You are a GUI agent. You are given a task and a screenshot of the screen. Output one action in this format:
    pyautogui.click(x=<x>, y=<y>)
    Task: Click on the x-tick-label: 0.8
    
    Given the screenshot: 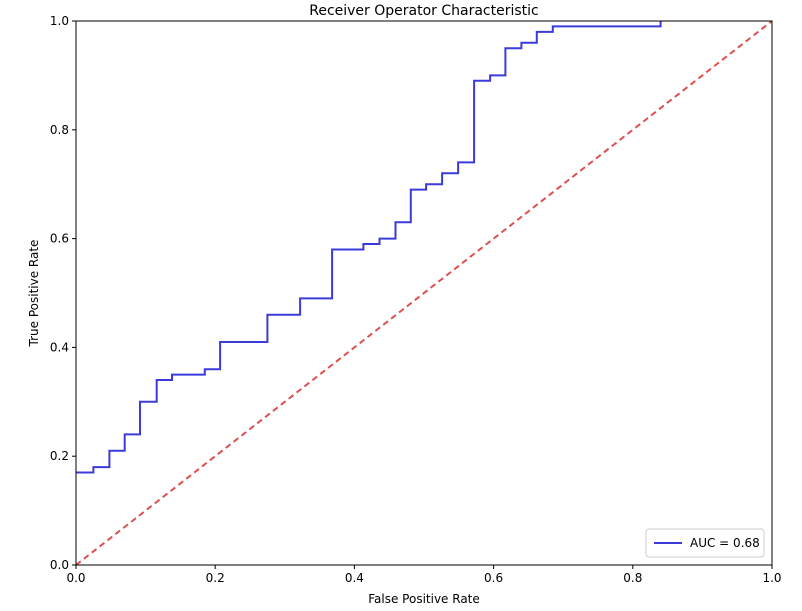 What is the action you would take?
    pyautogui.click(x=632, y=578)
    